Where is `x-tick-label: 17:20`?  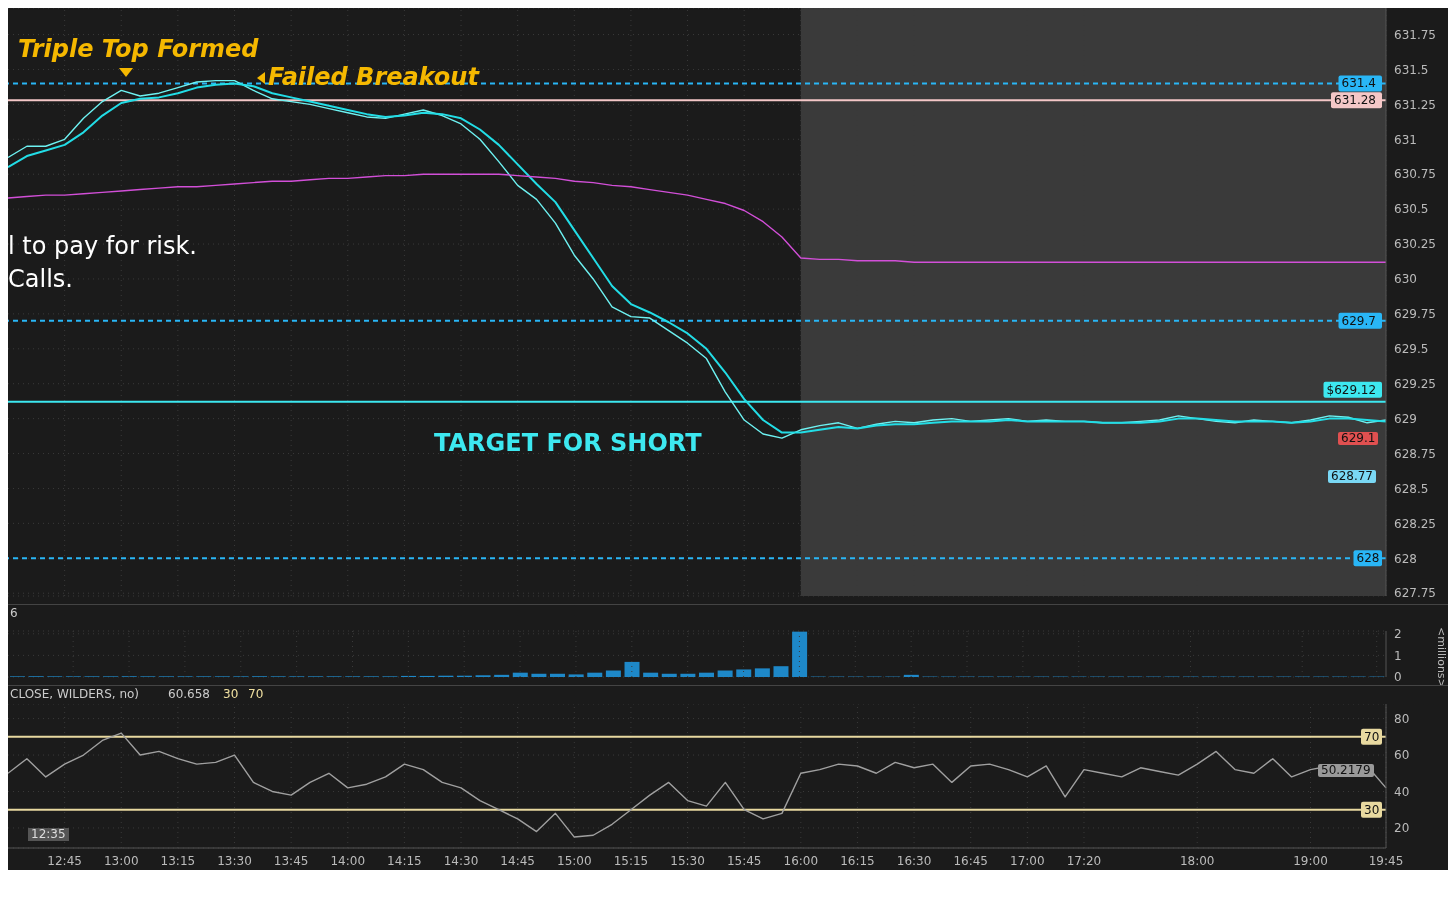 x-tick-label: 17:20 is located at coordinates (1084, 860).